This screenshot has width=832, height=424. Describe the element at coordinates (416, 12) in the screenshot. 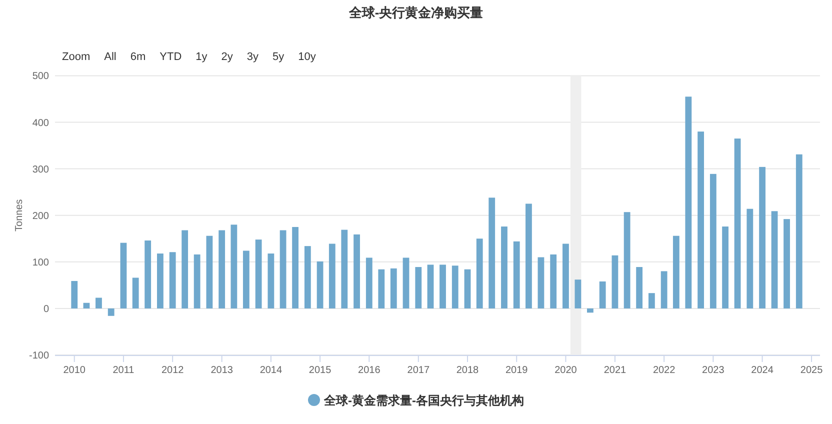

I see `chart-title: 全球-央行黄金净购买量` at that location.